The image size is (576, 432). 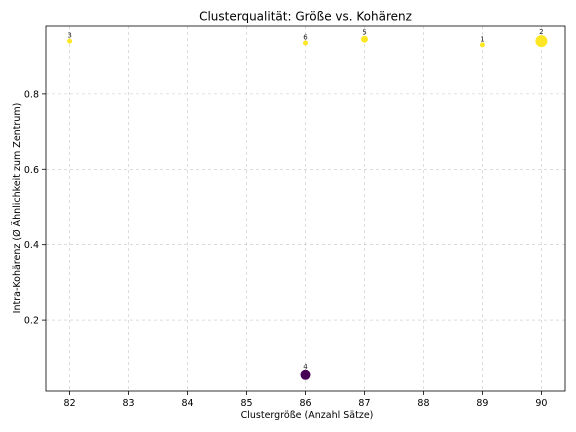 I want to click on data-point-label-5: 5, so click(x=364, y=33).